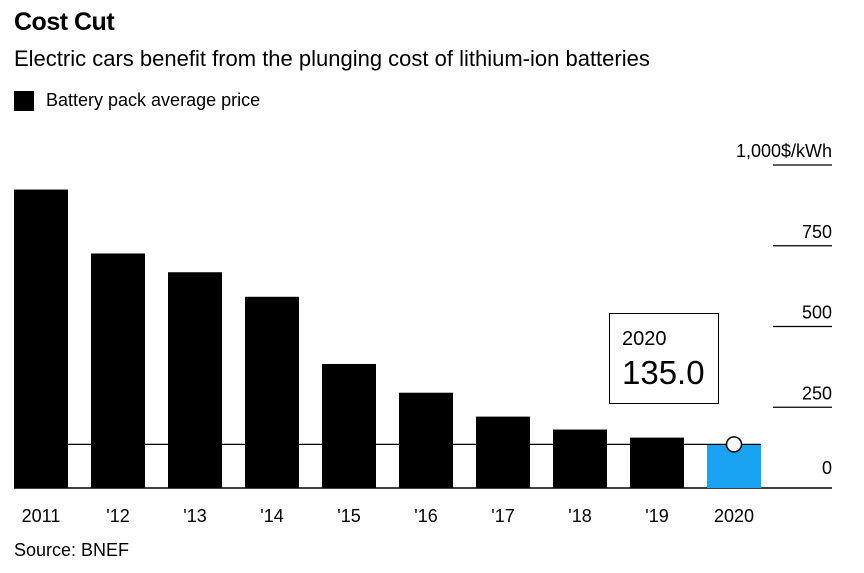 The width and height of the screenshot is (864, 573). I want to click on y-tick-label: 0, so click(827, 468).